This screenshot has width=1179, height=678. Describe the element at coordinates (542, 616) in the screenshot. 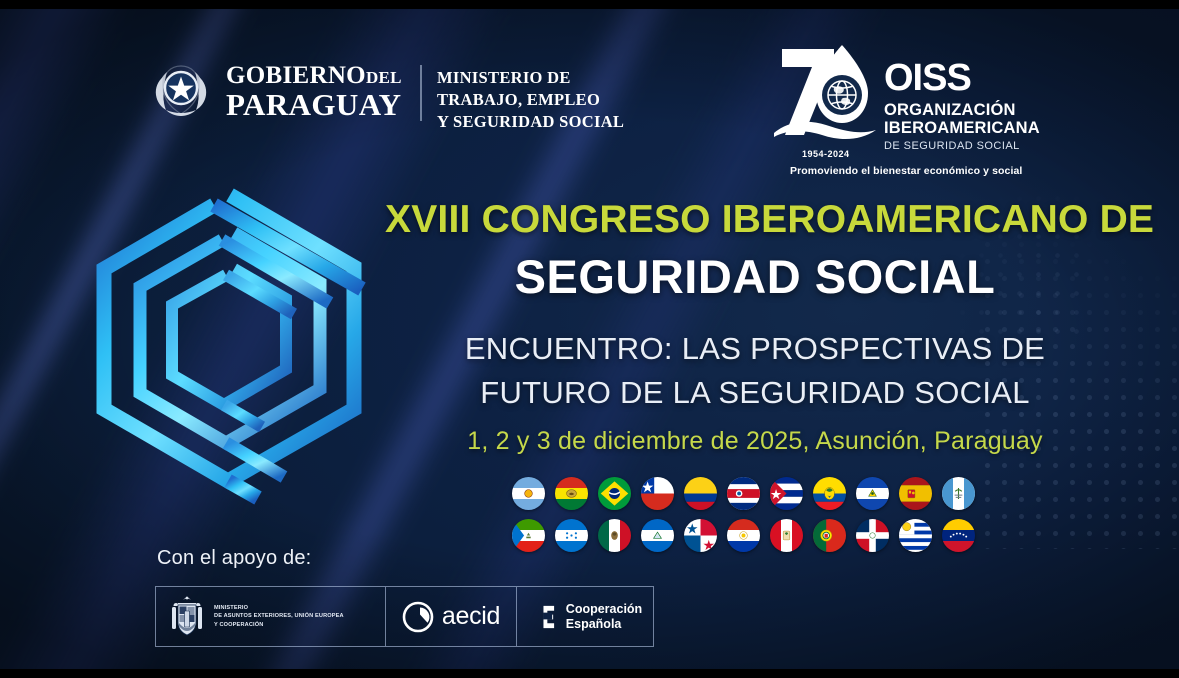

I see `cooperacion-espanola-logo-icon` at that location.